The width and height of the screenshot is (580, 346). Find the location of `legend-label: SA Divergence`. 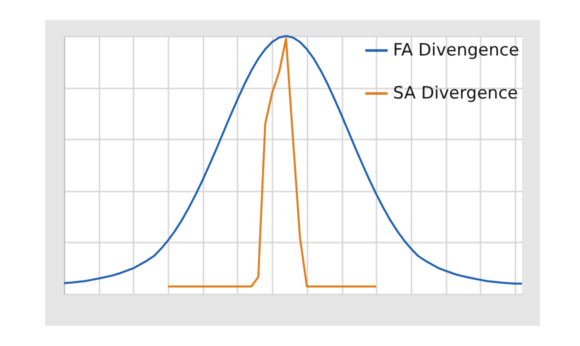

legend-label: SA Divergence is located at coordinates (455, 94).